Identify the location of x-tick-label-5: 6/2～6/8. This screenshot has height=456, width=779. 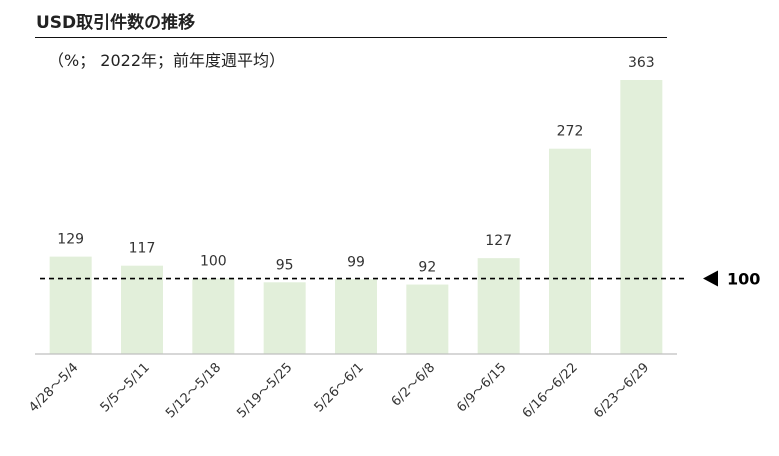
(413, 384).